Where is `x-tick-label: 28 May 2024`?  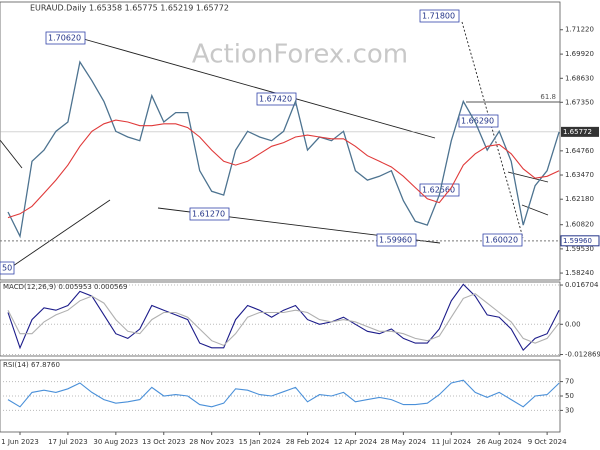 x-tick-label: 28 May 2024 is located at coordinates (404, 442).